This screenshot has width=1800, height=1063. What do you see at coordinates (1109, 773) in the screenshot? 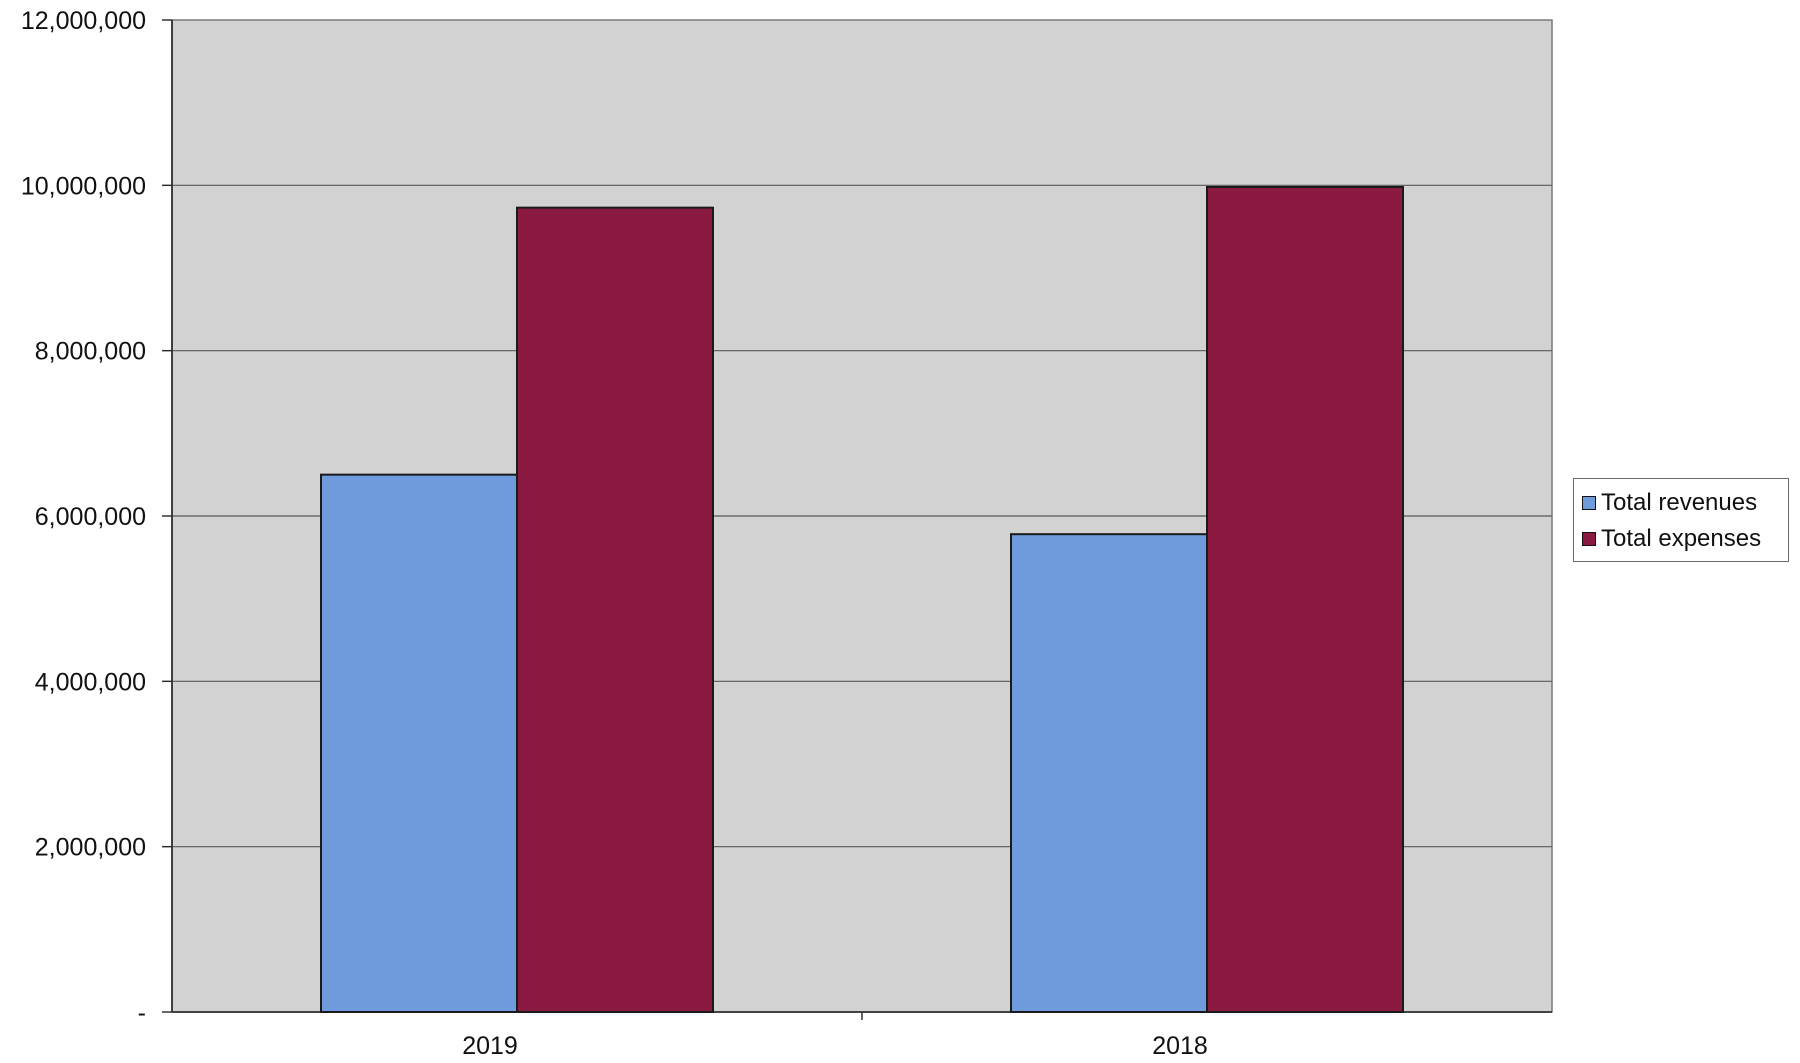
I see `bar-total-revenues-2018` at bounding box center [1109, 773].